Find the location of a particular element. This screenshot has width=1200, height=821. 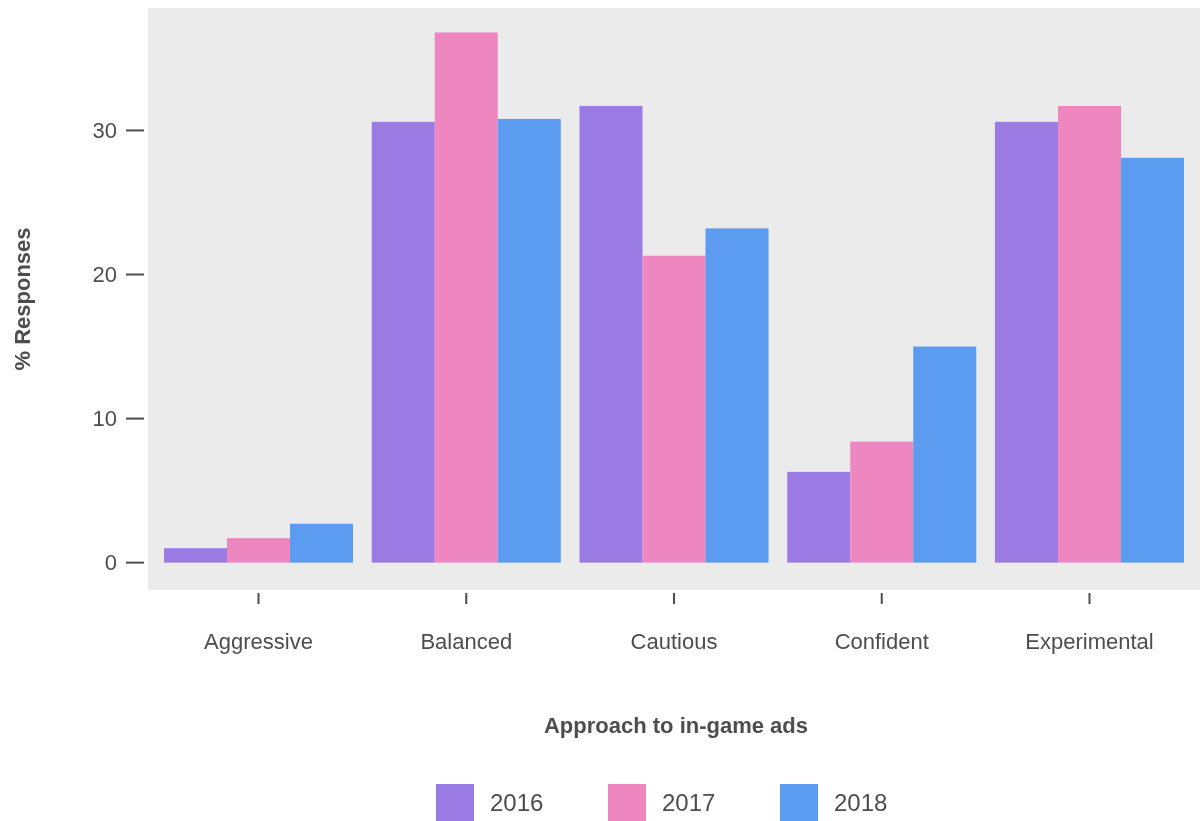

y-tick-label: 30 is located at coordinates (104, 131).